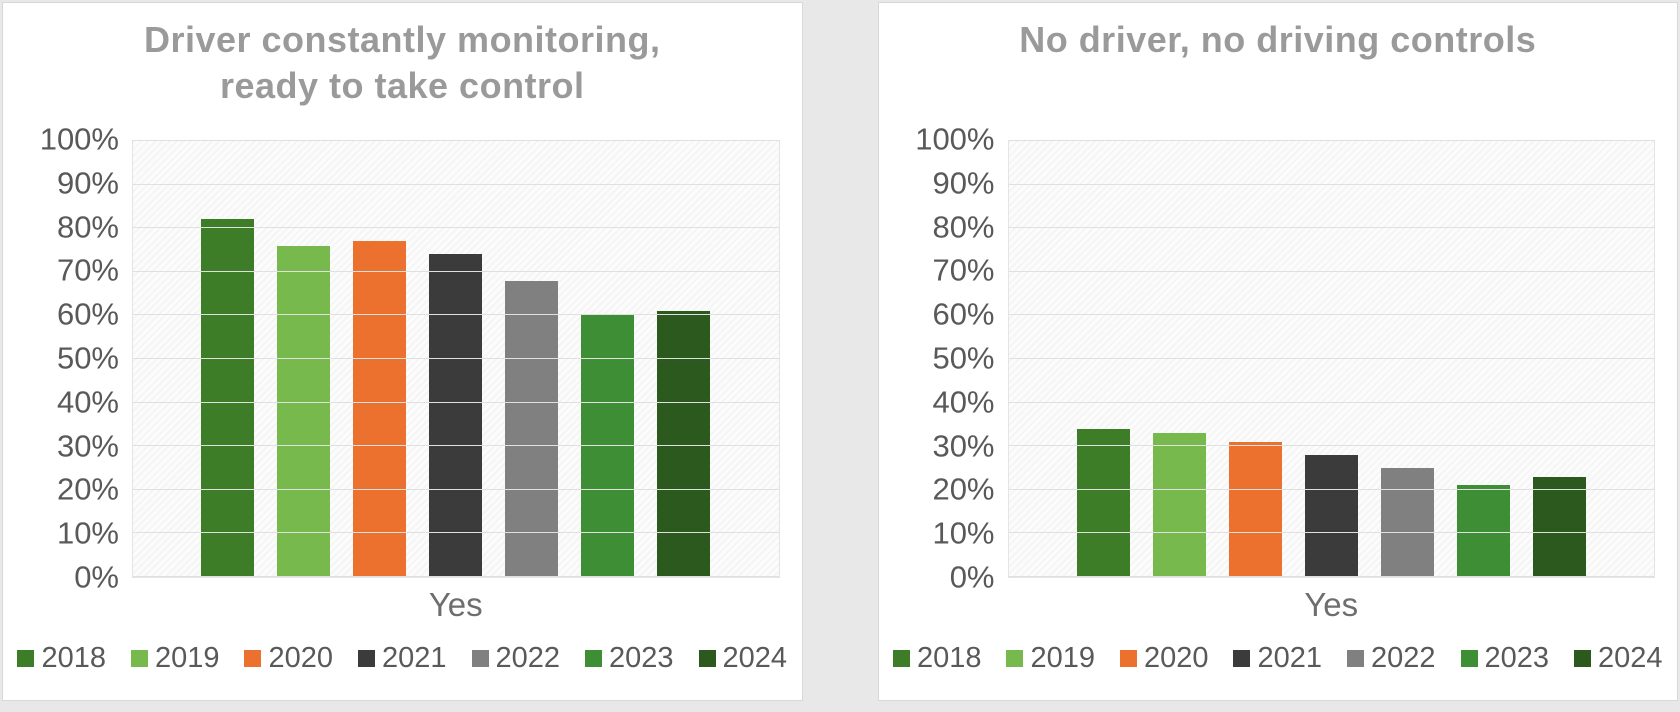 The width and height of the screenshot is (1680, 712). Describe the element at coordinates (1331, 515) in the screenshot. I see `bar-2021` at that location.